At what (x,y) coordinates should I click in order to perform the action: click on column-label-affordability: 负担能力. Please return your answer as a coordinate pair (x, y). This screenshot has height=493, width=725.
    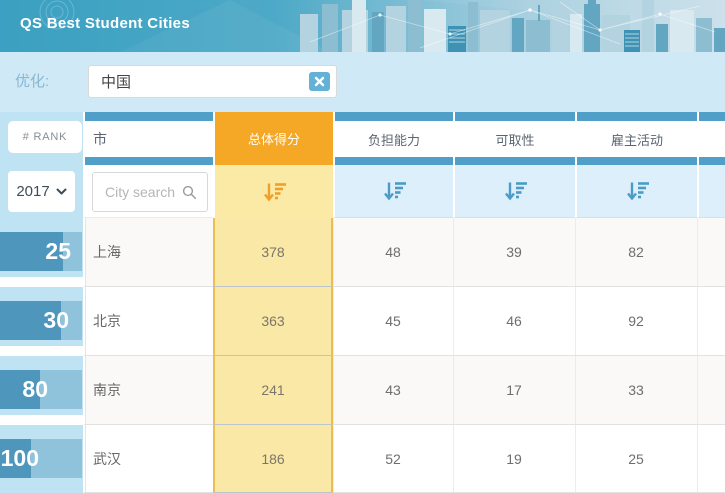
    Looking at the image, I should click on (394, 139).